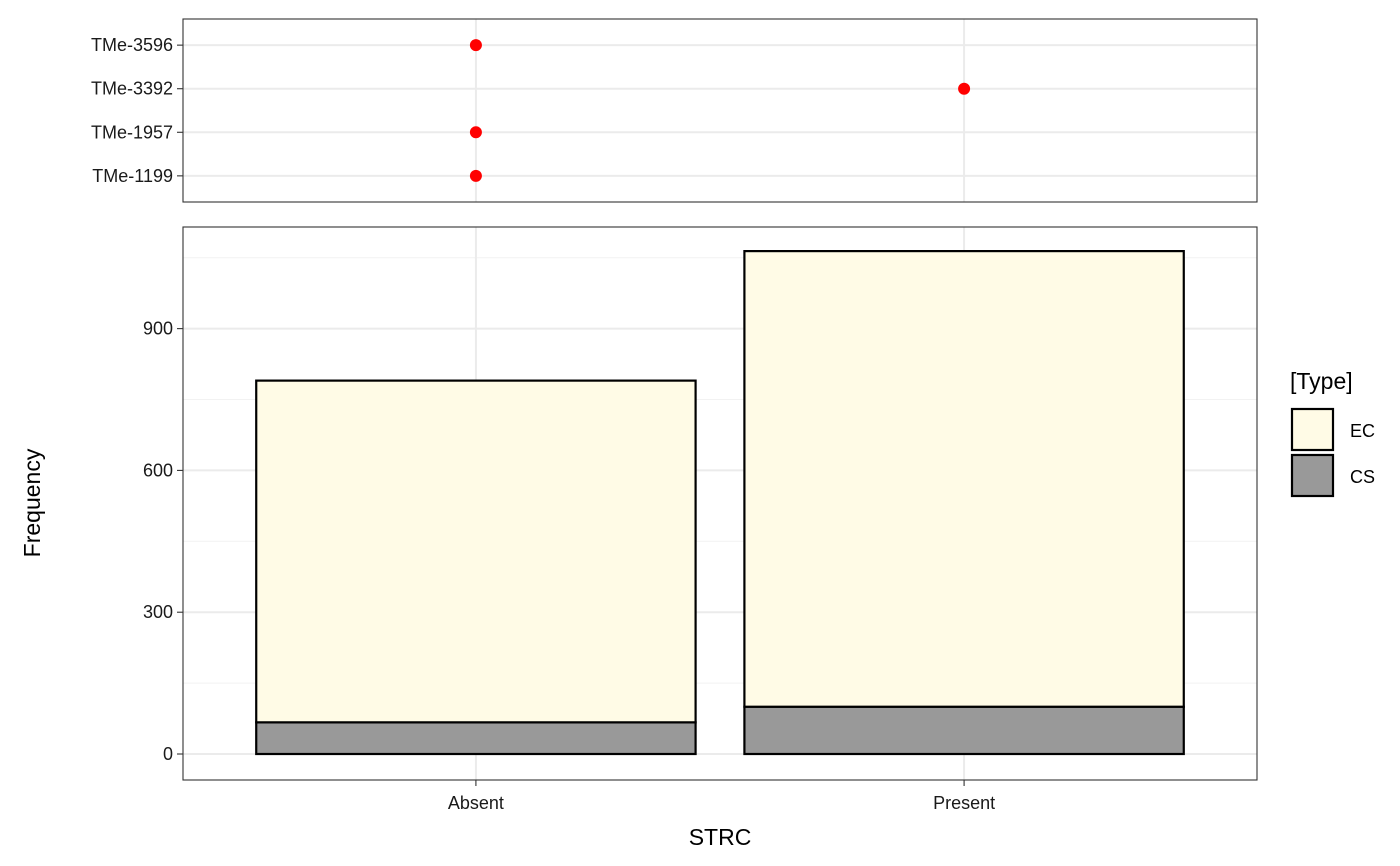  I want to click on y-axis-title: Frequency, so click(32, 502).